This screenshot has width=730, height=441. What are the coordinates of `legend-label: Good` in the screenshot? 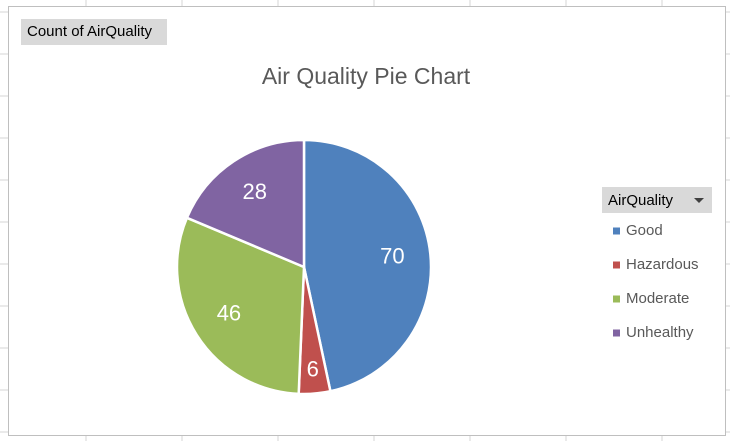 It's located at (644, 230).